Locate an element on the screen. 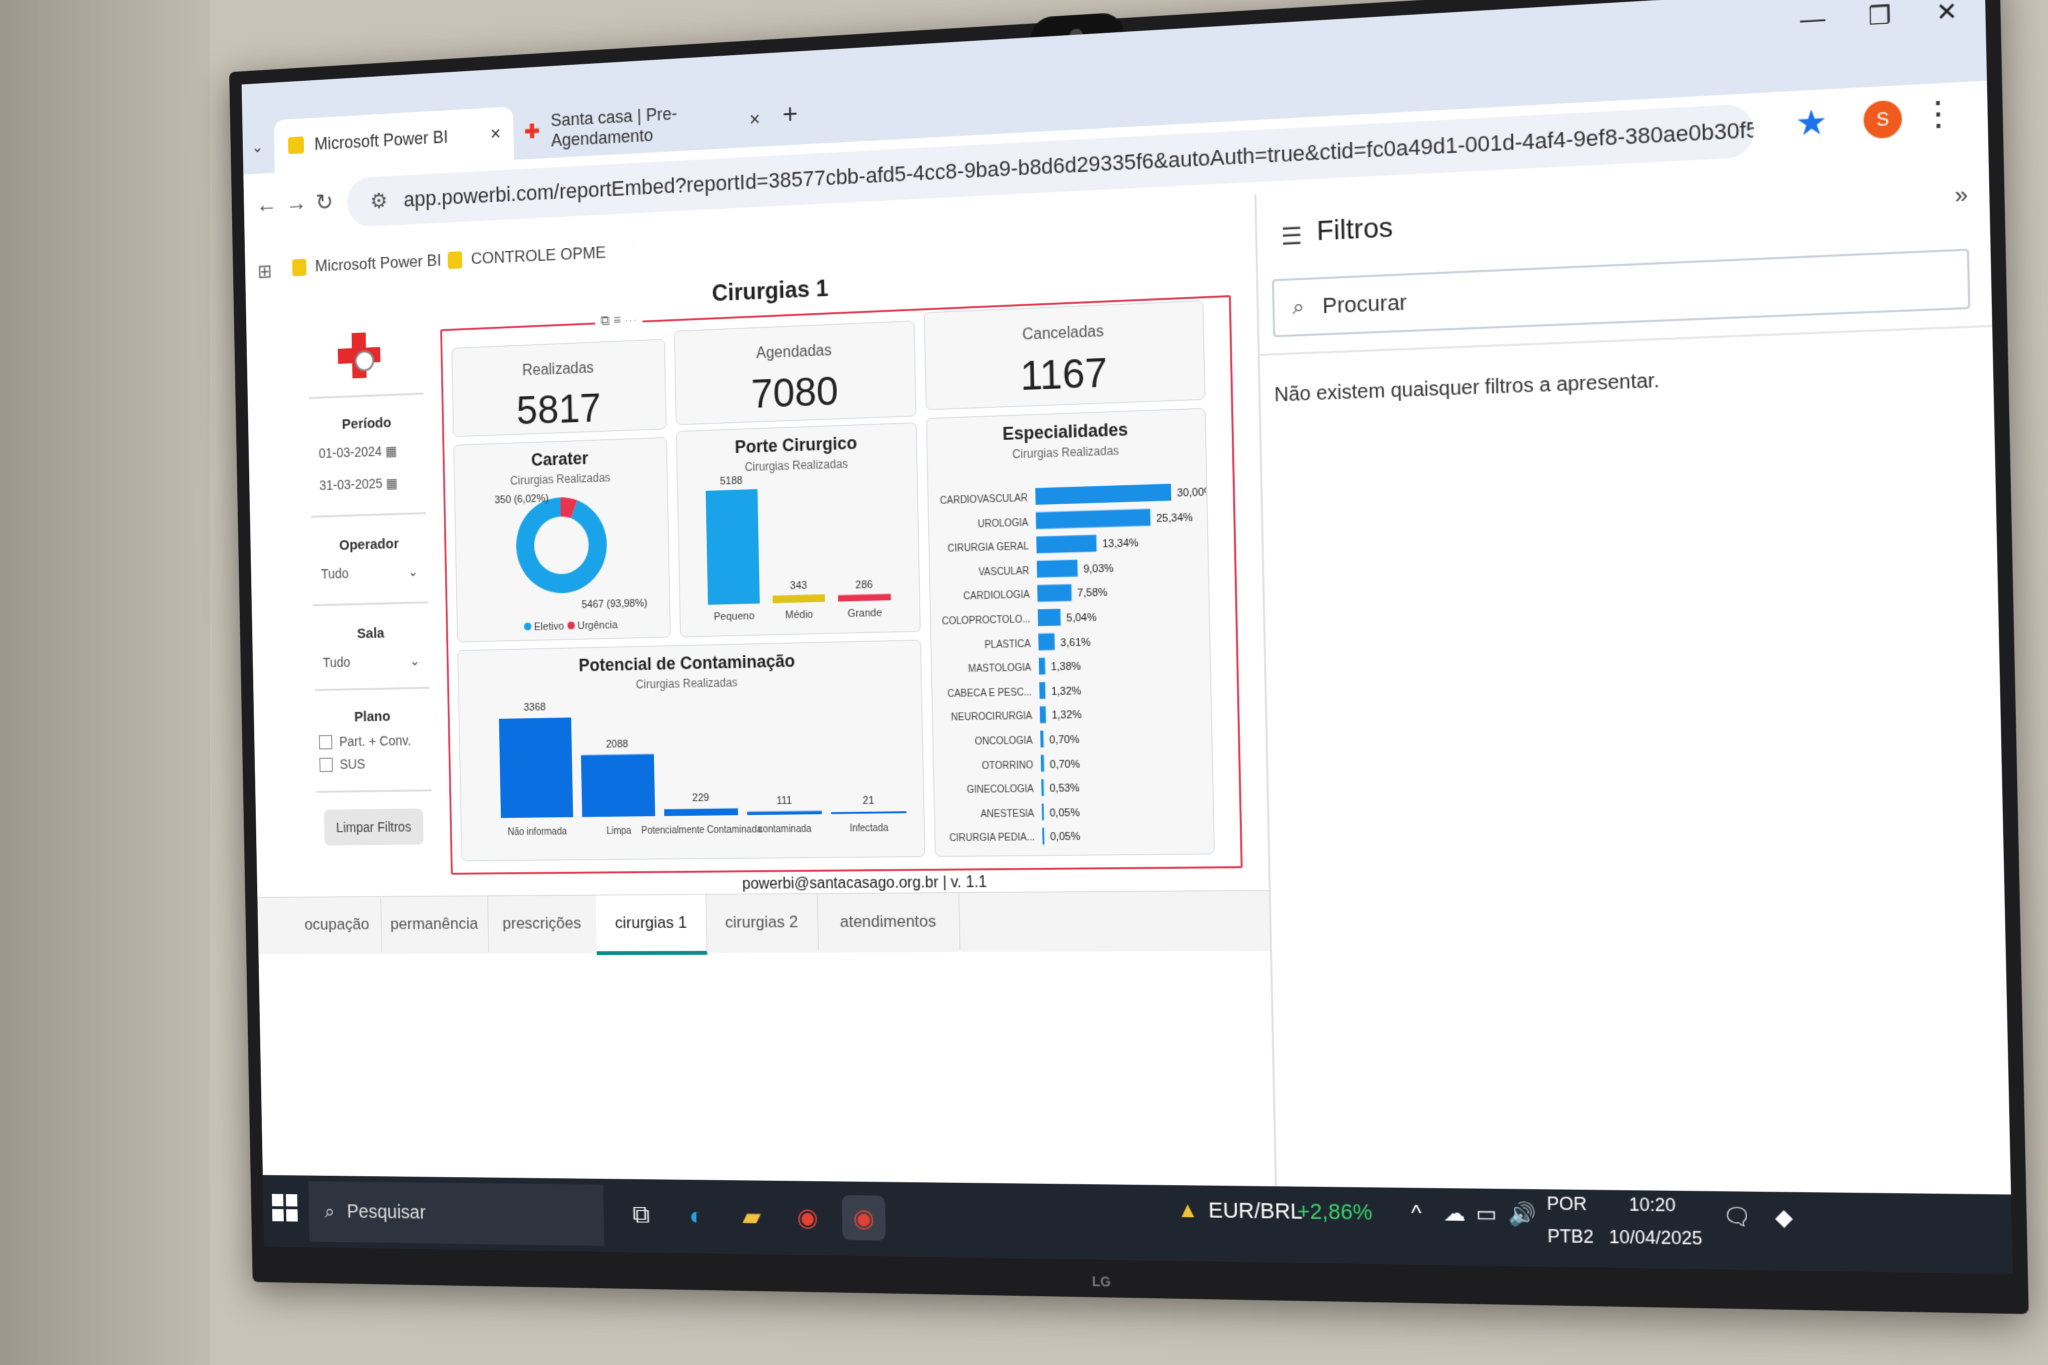  plano-label: Plano is located at coordinates (372, 717).